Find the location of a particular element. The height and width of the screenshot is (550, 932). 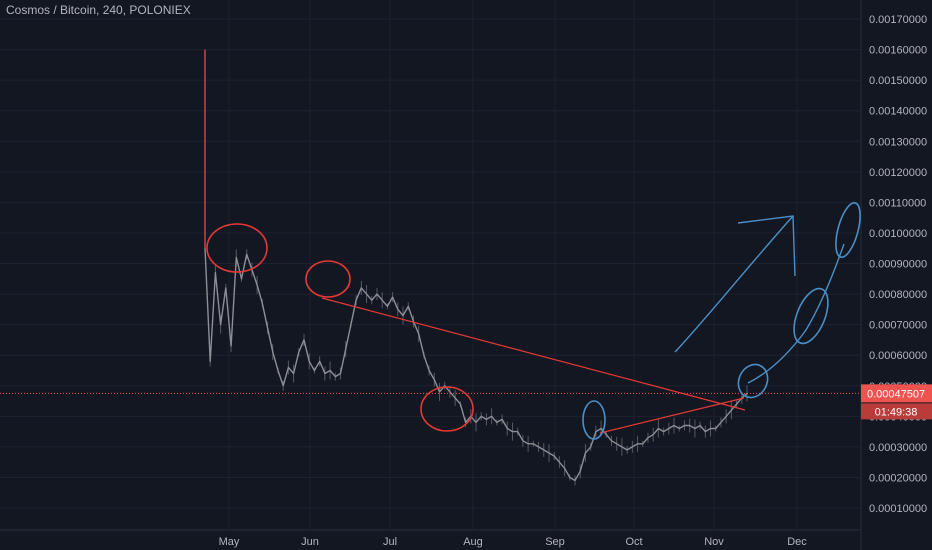

y-tick-label: 0.00100000 is located at coordinates (898, 234).